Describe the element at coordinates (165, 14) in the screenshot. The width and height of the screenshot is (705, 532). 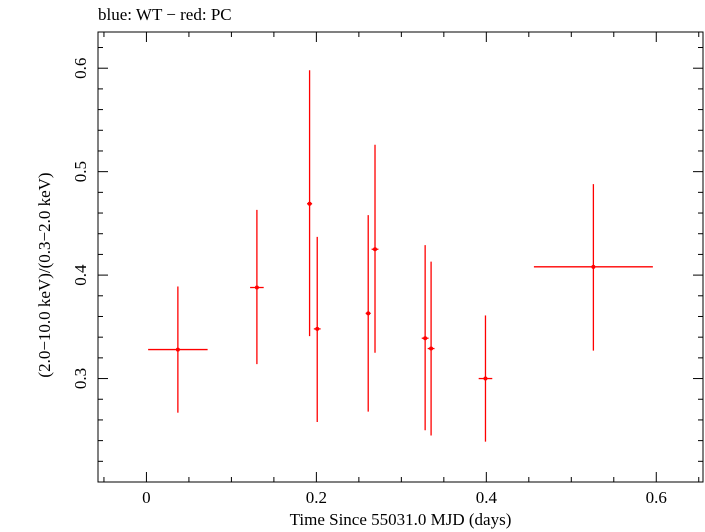
I see `chart-title: blue: WT − red: PC` at that location.